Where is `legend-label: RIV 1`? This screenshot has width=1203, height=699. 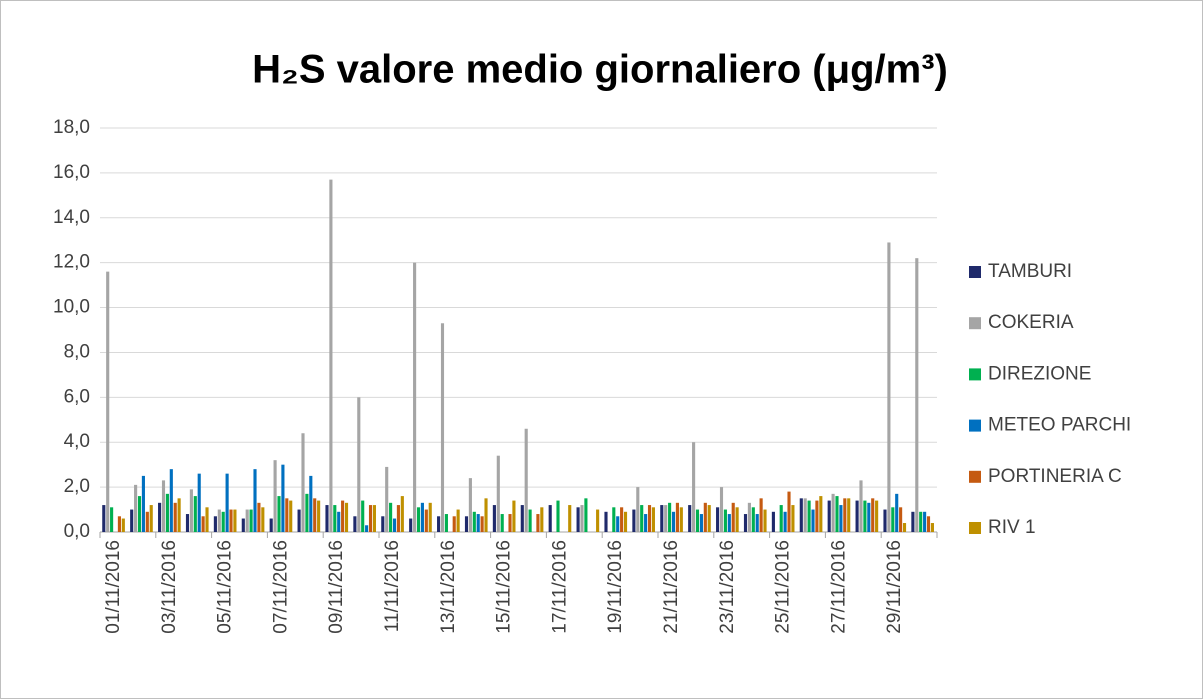
legend-label: RIV 1 is located at coordinates (1012, 527).